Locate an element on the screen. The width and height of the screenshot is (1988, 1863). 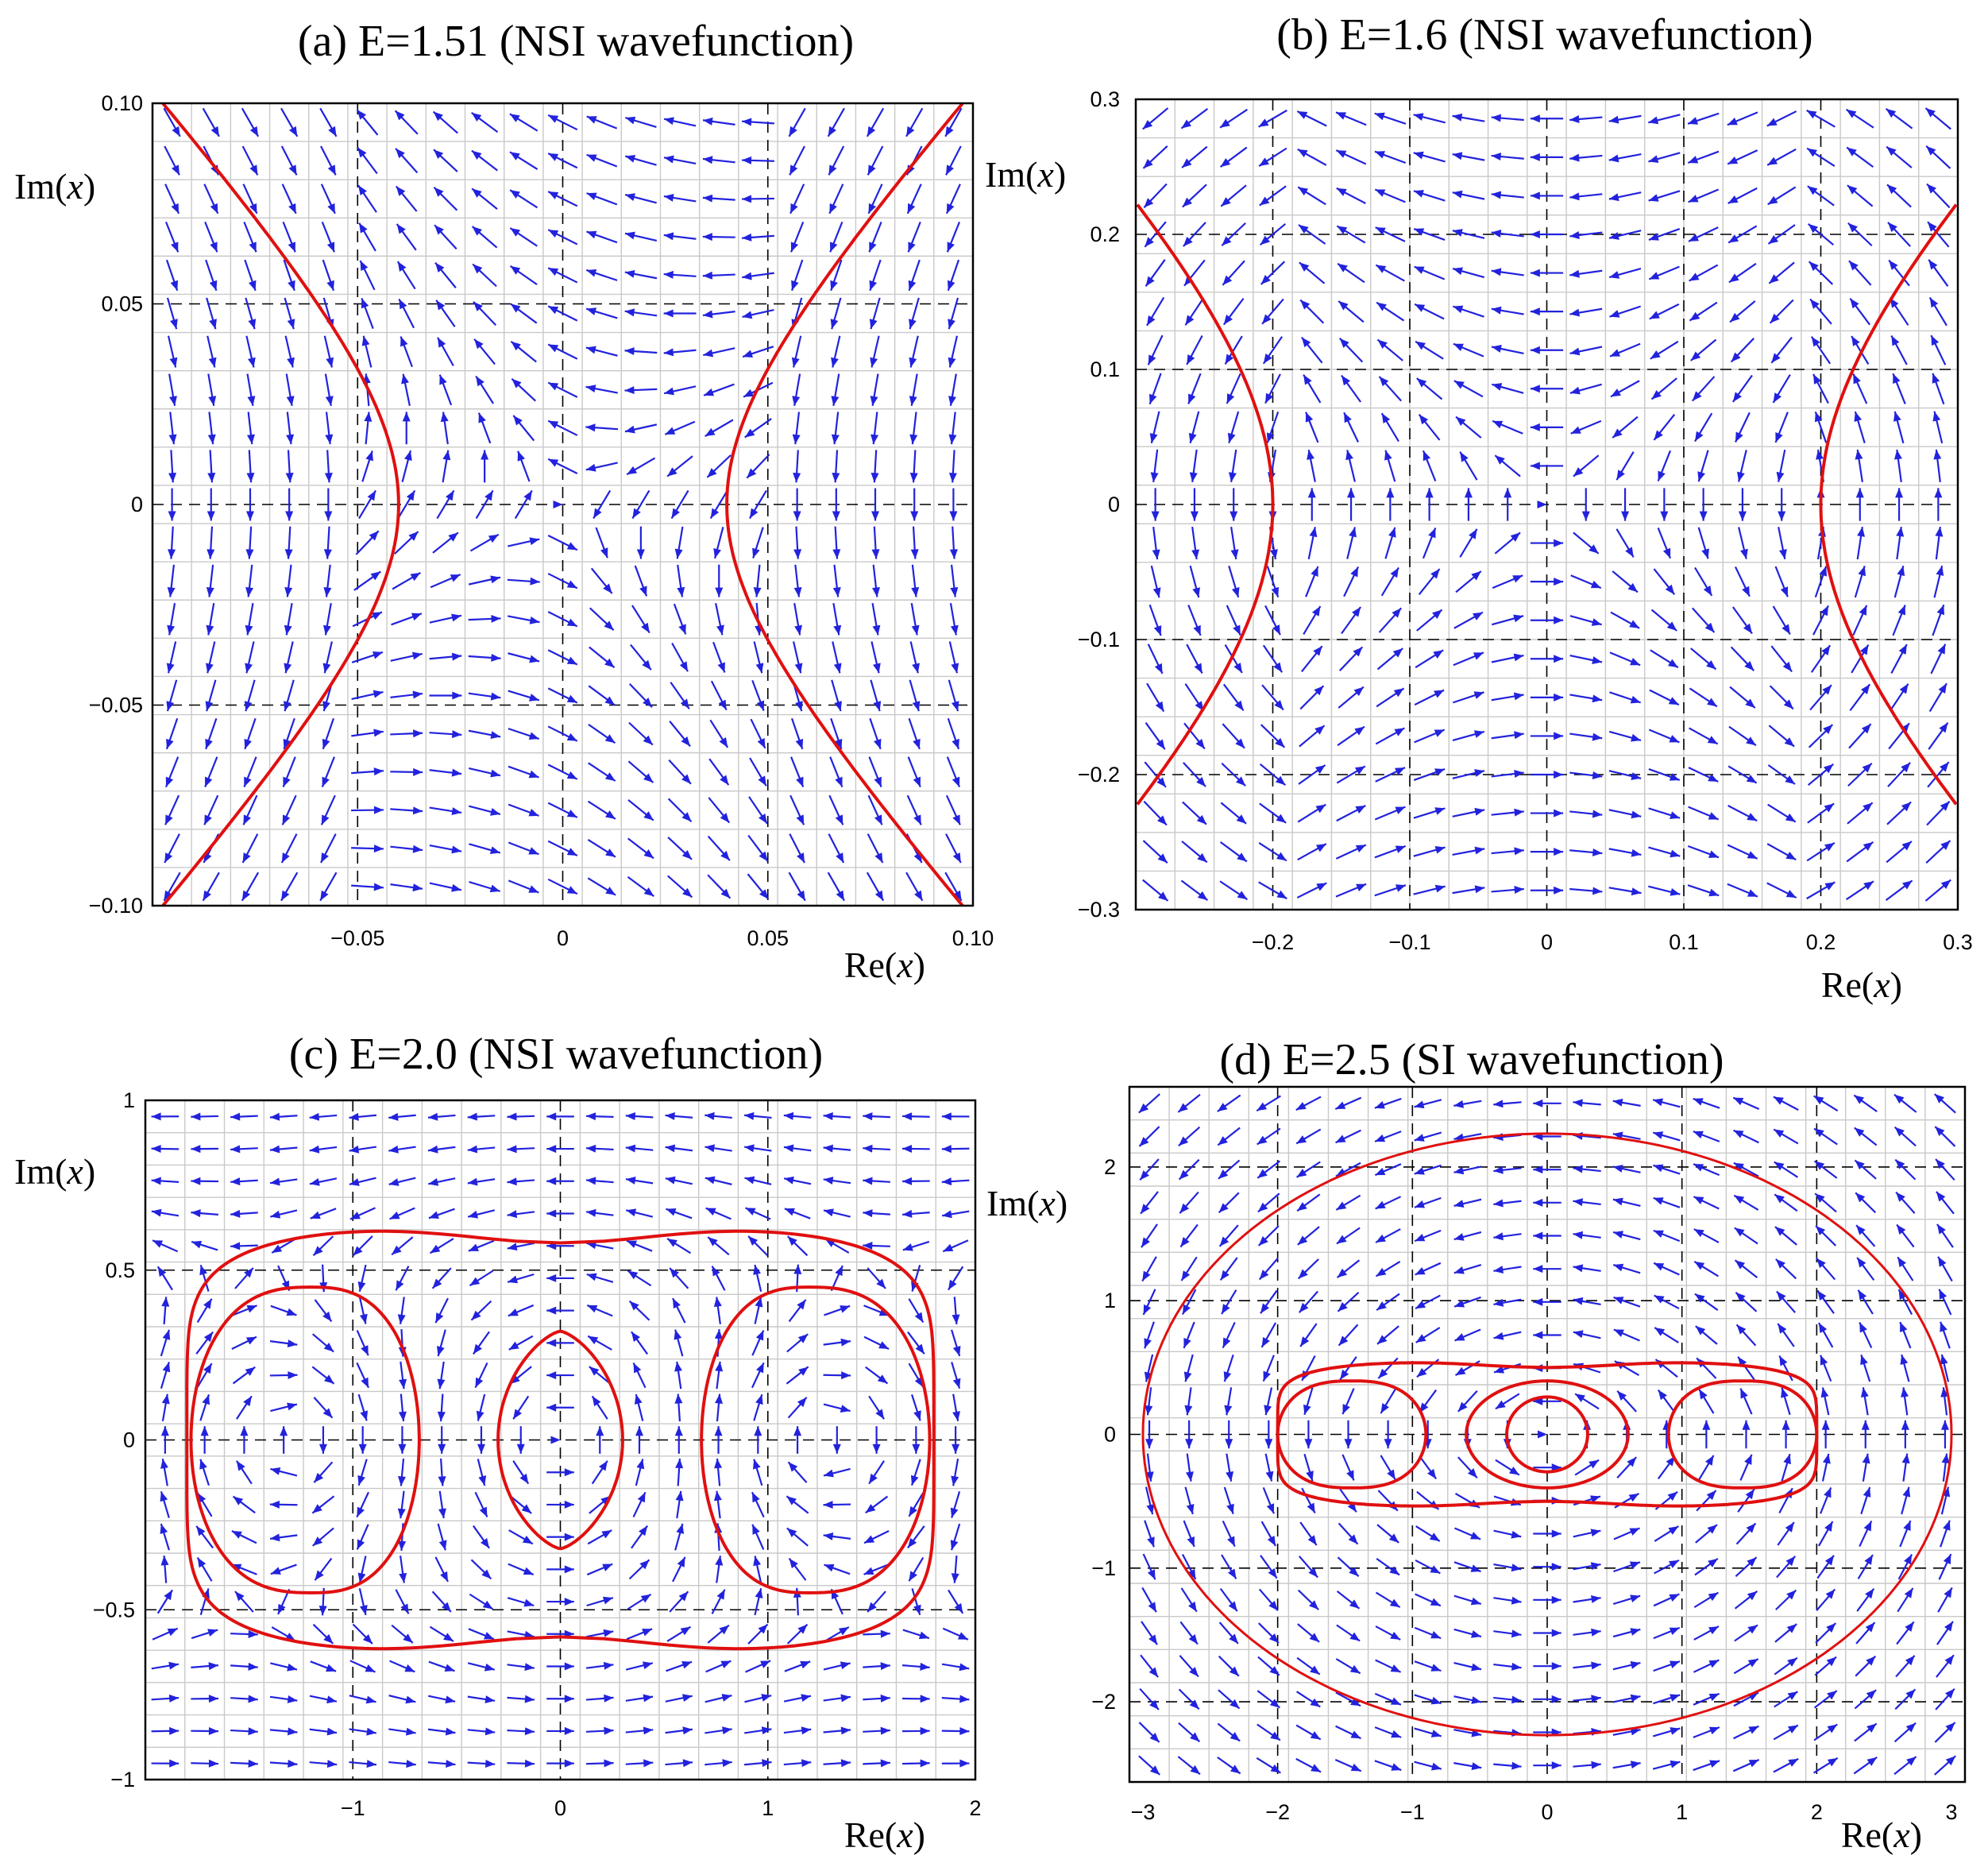
y-tick-label: −0.2 is located at coordinates (1099, 775).